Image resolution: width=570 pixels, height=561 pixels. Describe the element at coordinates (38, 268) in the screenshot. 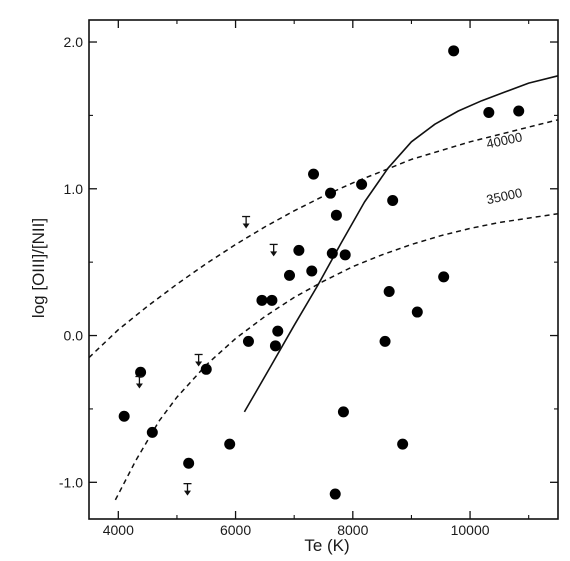

I see `y-axis-label: log [OIII]/[NII]` at that location.